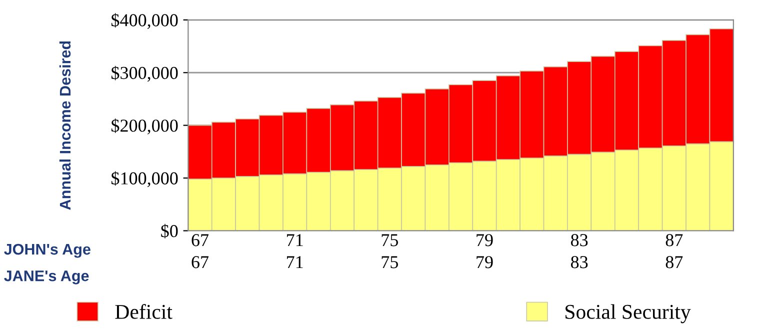 Image resolution: width=768 pixels, height=332 pixels. Describe the element at coordinates (145, 126) in the screenshot. I see `y-tick-label: $200,000` at that location.